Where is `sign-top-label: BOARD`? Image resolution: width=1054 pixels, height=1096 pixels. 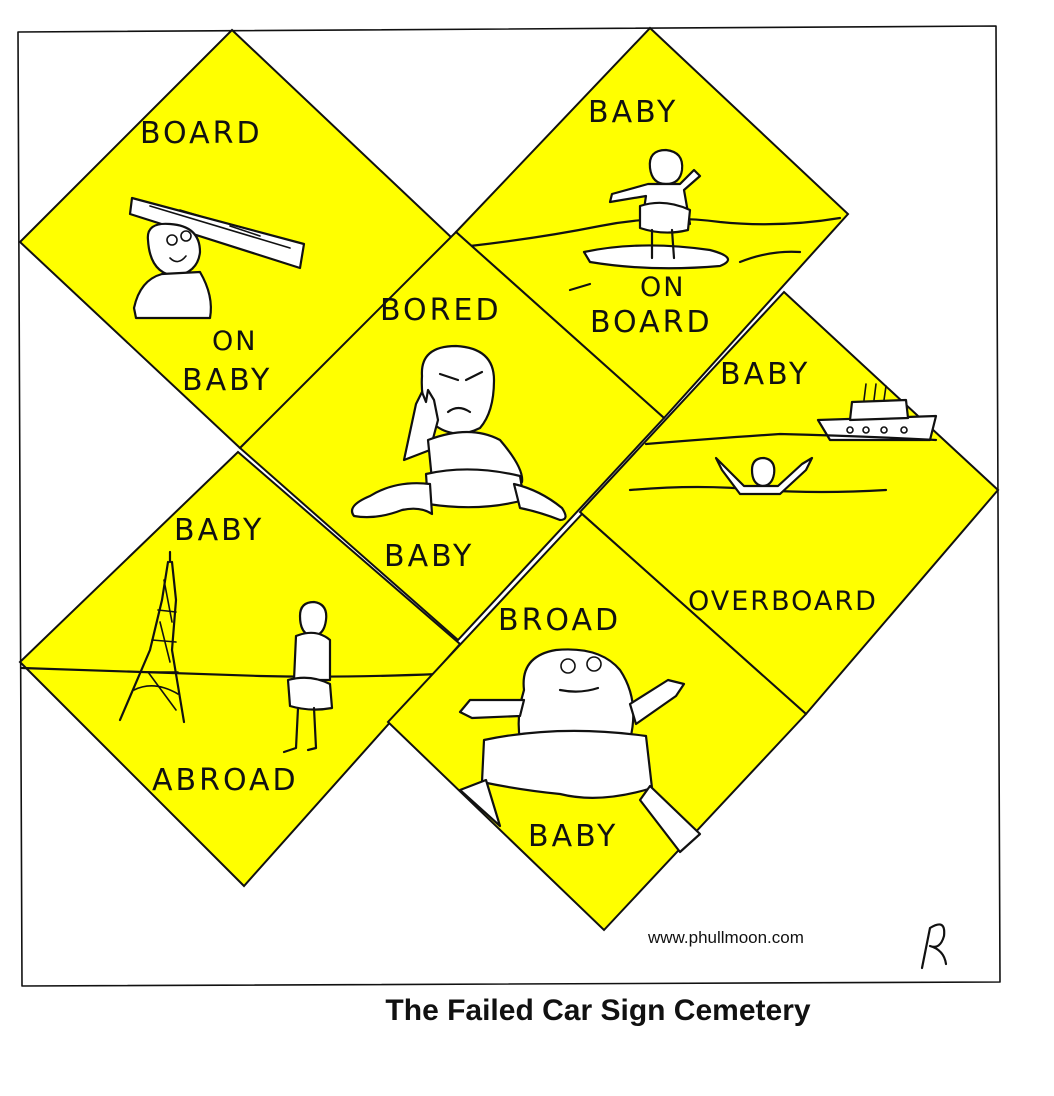
sign-top-label: BOARD is located at coordinates (201, 133).